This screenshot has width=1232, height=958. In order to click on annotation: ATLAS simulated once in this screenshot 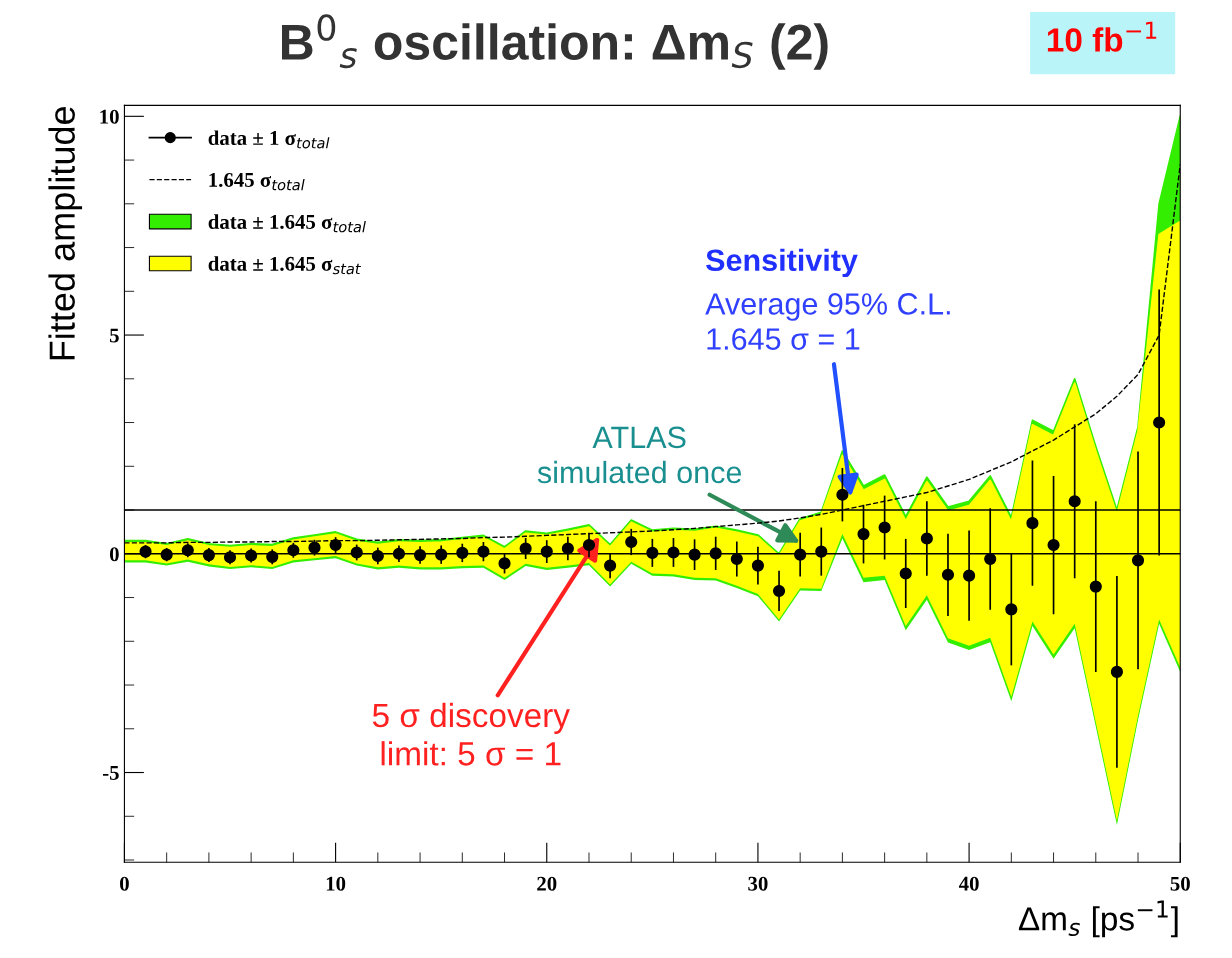, I will do `click(639, 455)`.